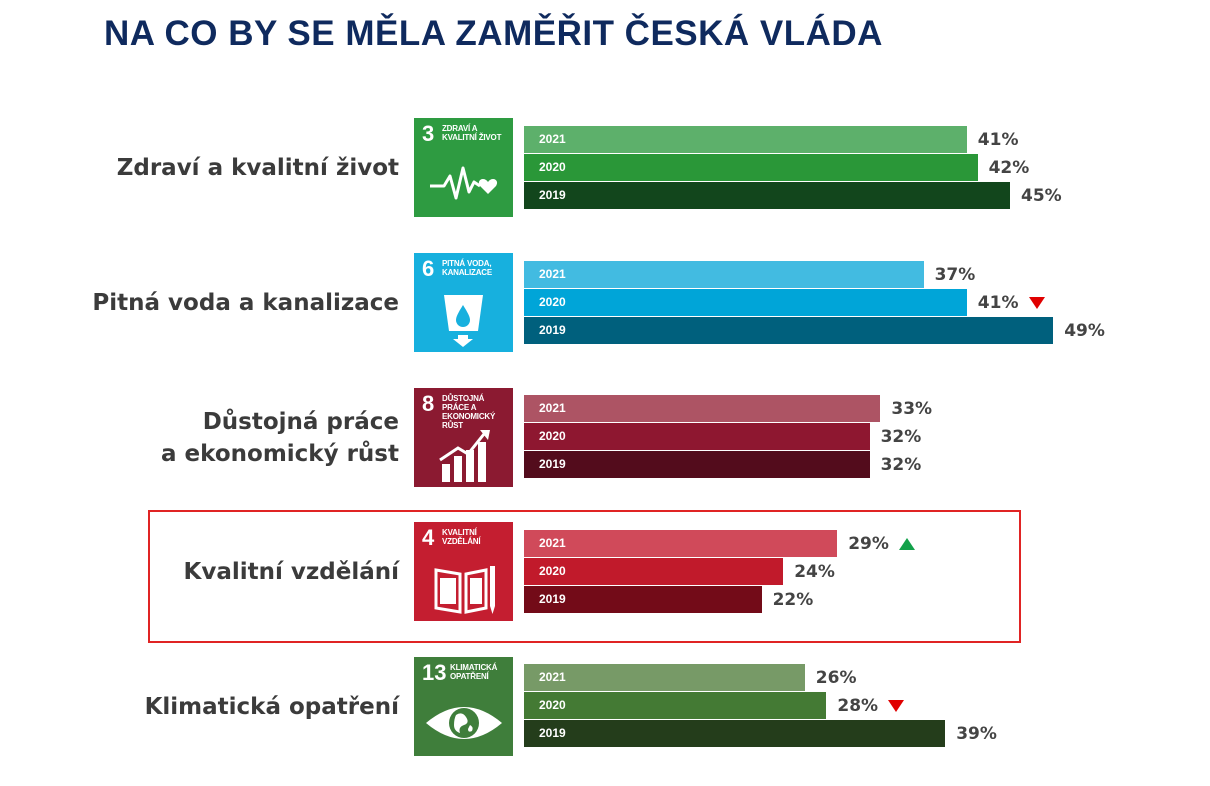 This screenshot has width=1210, height=786. What do you see at coordinates (836, 678) in the screenshot?
I see `data-label: 26%` at bounding box center [836, 678].